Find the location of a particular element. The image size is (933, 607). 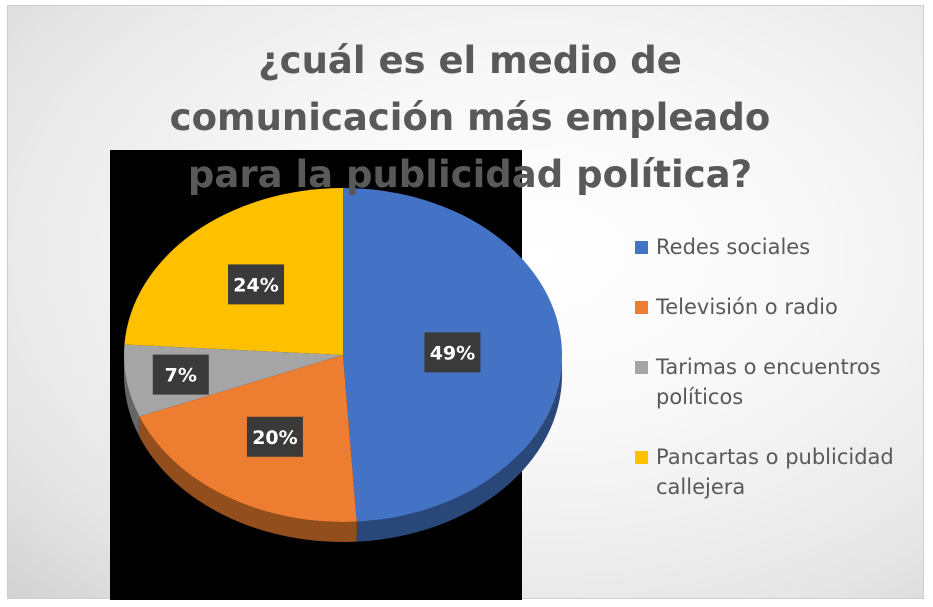

data-label-1: 20% is located at coordinates (274, 438).